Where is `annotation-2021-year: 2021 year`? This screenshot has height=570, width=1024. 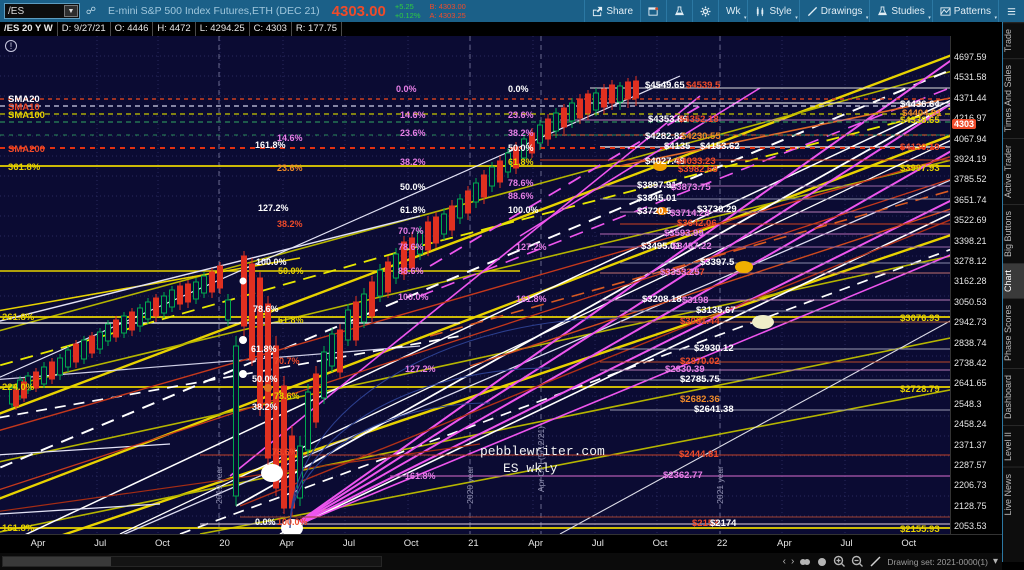
annotation-2021-year: 2021 year is located at coordinates (720, 485).